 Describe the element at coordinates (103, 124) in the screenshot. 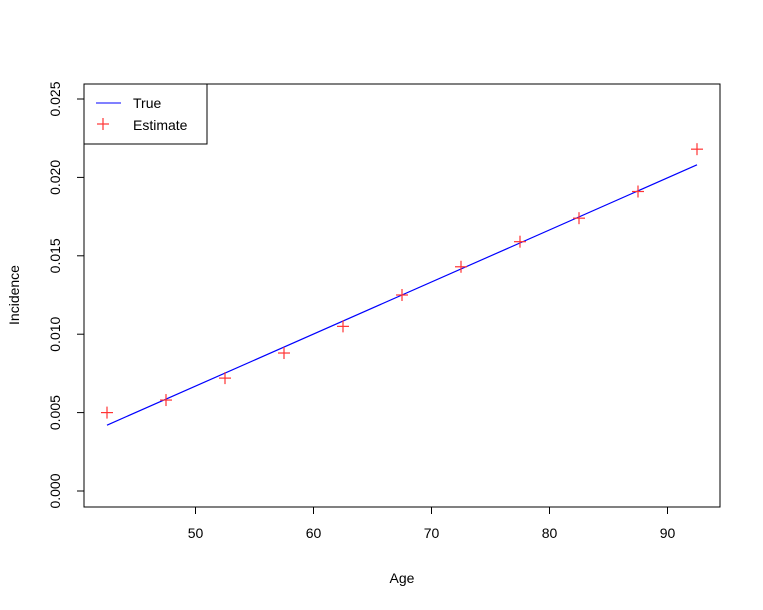

I see `legend-estimate-marker` at that location.